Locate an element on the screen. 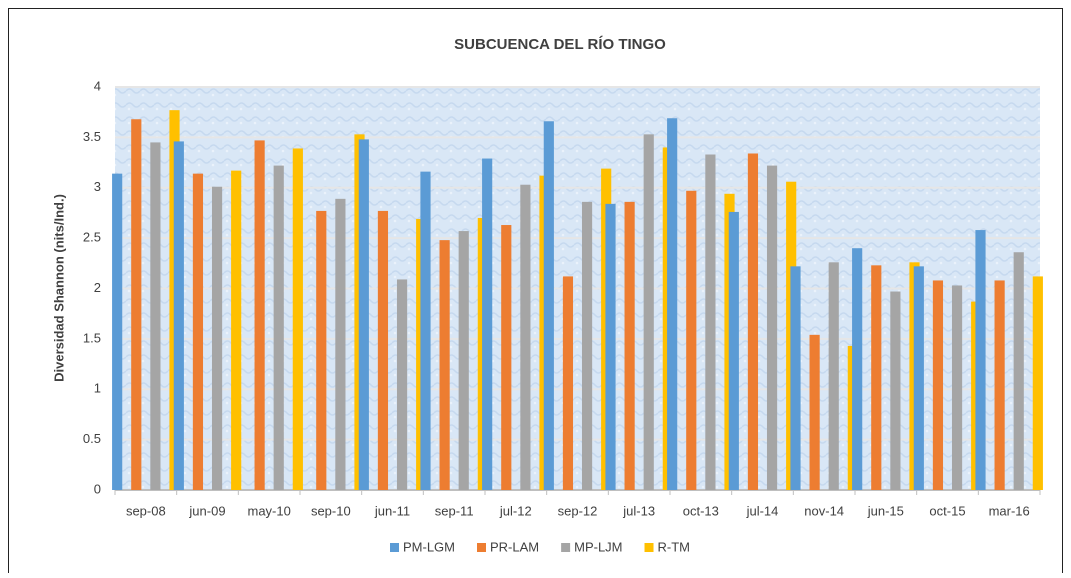 The image size is (1071, 578). chart-title: SUBCUENCA DEL RÍO TINGO is located at coordinates (560, 44).